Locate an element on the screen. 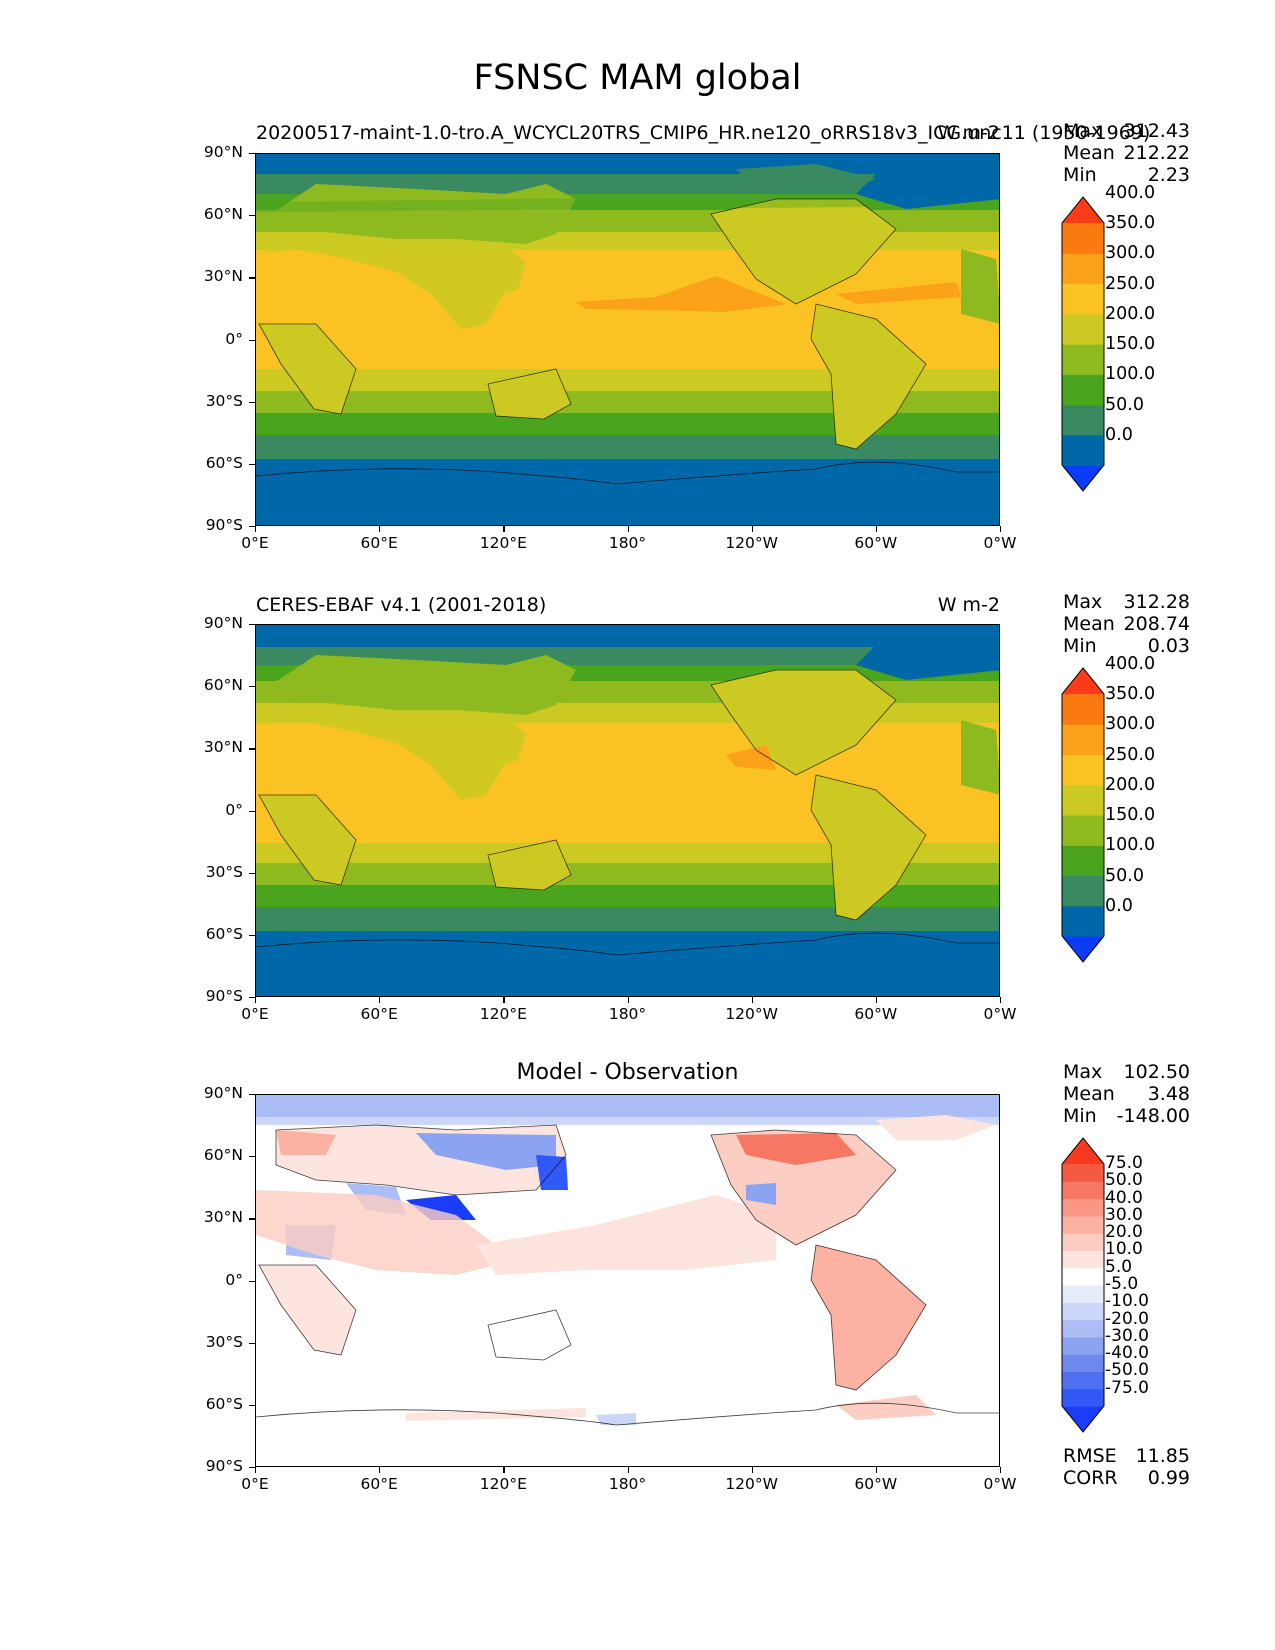 Image resolution: width=1275 pixels, height=1650 pixels. colorbar-tick-label: 0.0 is located at coordinates (1119, 905).